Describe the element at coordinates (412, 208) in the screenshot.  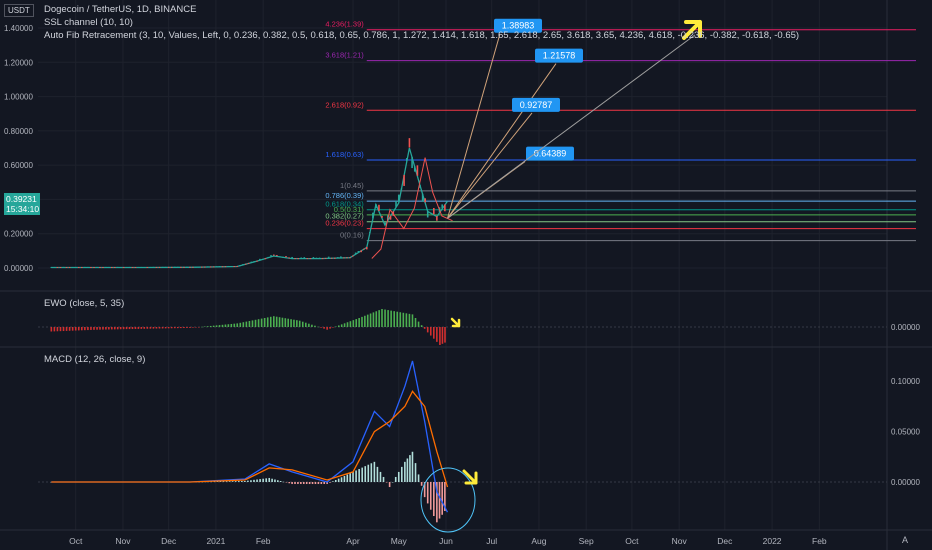
I see `ssl-channel-line` at that location.